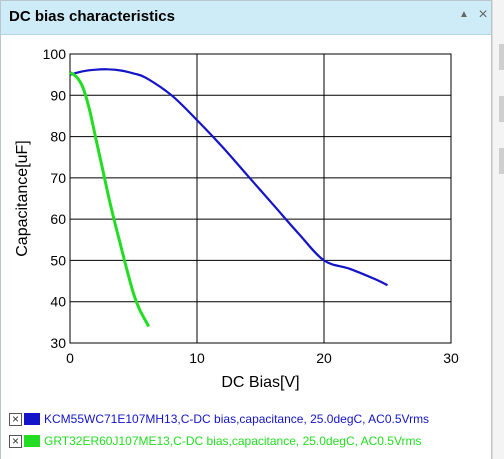 Image resolution: width=504 pixels, height=459 pixels. Describe the element at coordinates (92, 16) in the screenshot. I see `panel-title: DC bias characteristics` at that location.